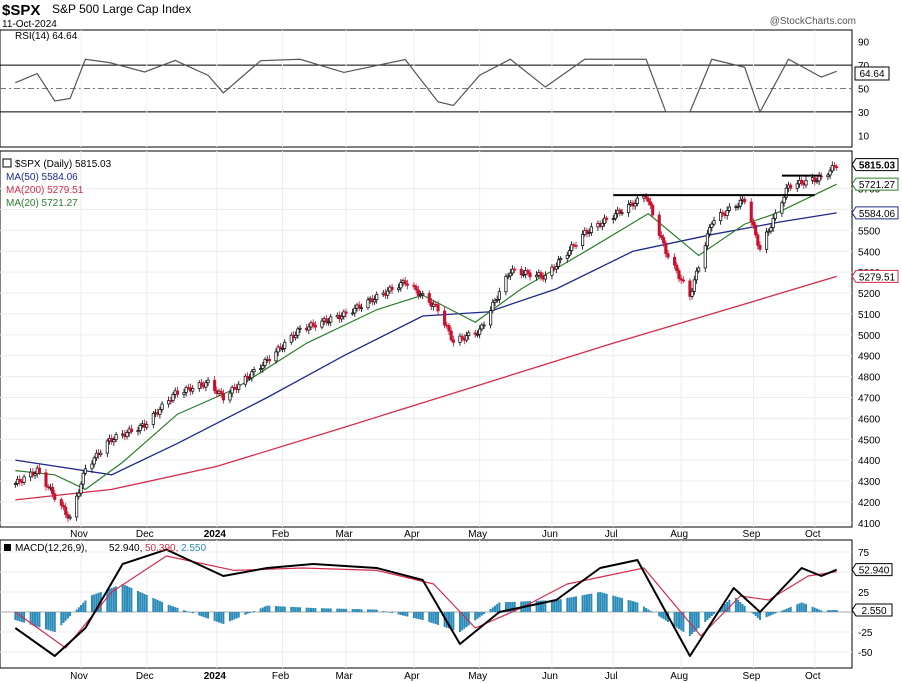 Image resolution: width=902 pixels, height=683 pixels. What do you see at coordinates (477, 676) in the screenshot?
I see `x-tick-label: May` at bounding box center [477, 676].